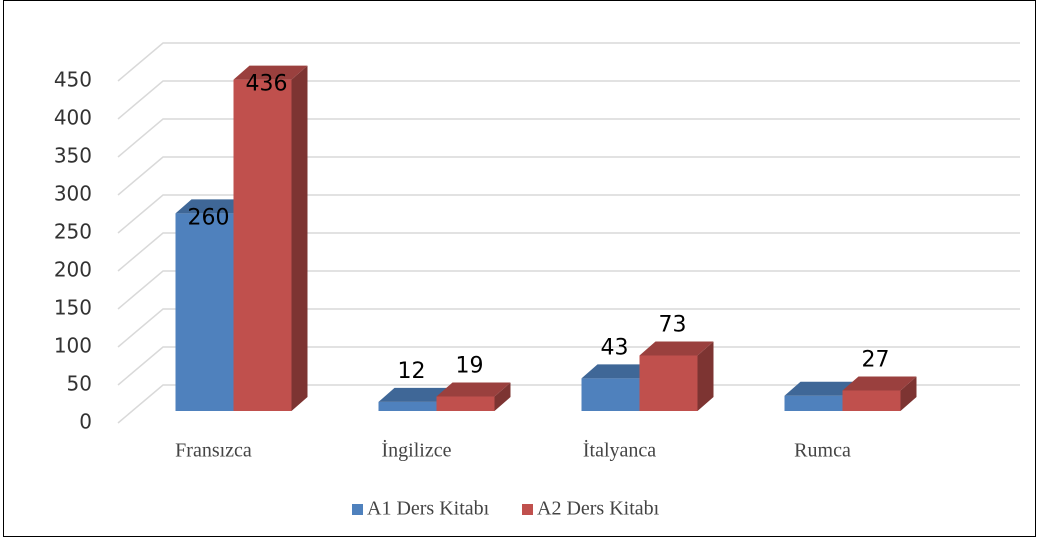  I want to click on y-tick-label: 100, so click(73, 346).